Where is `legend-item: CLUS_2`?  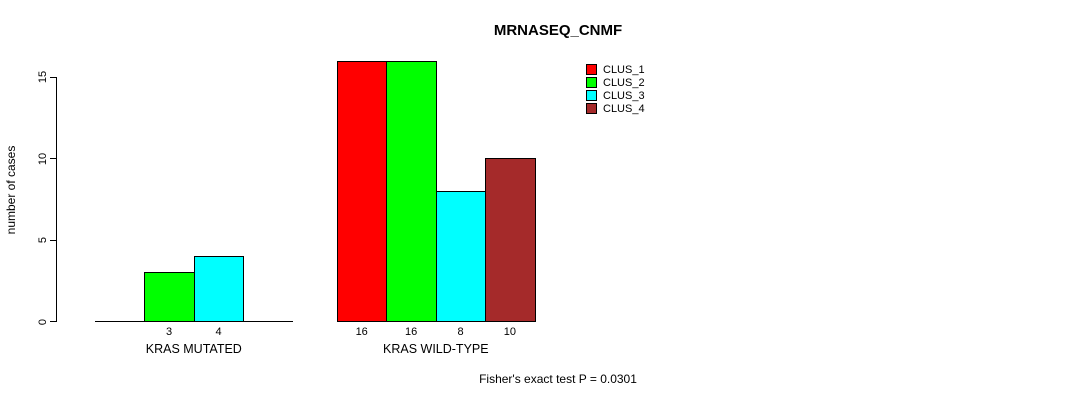
legend-item: CLUS_2 is located at coordinates (615, 82).